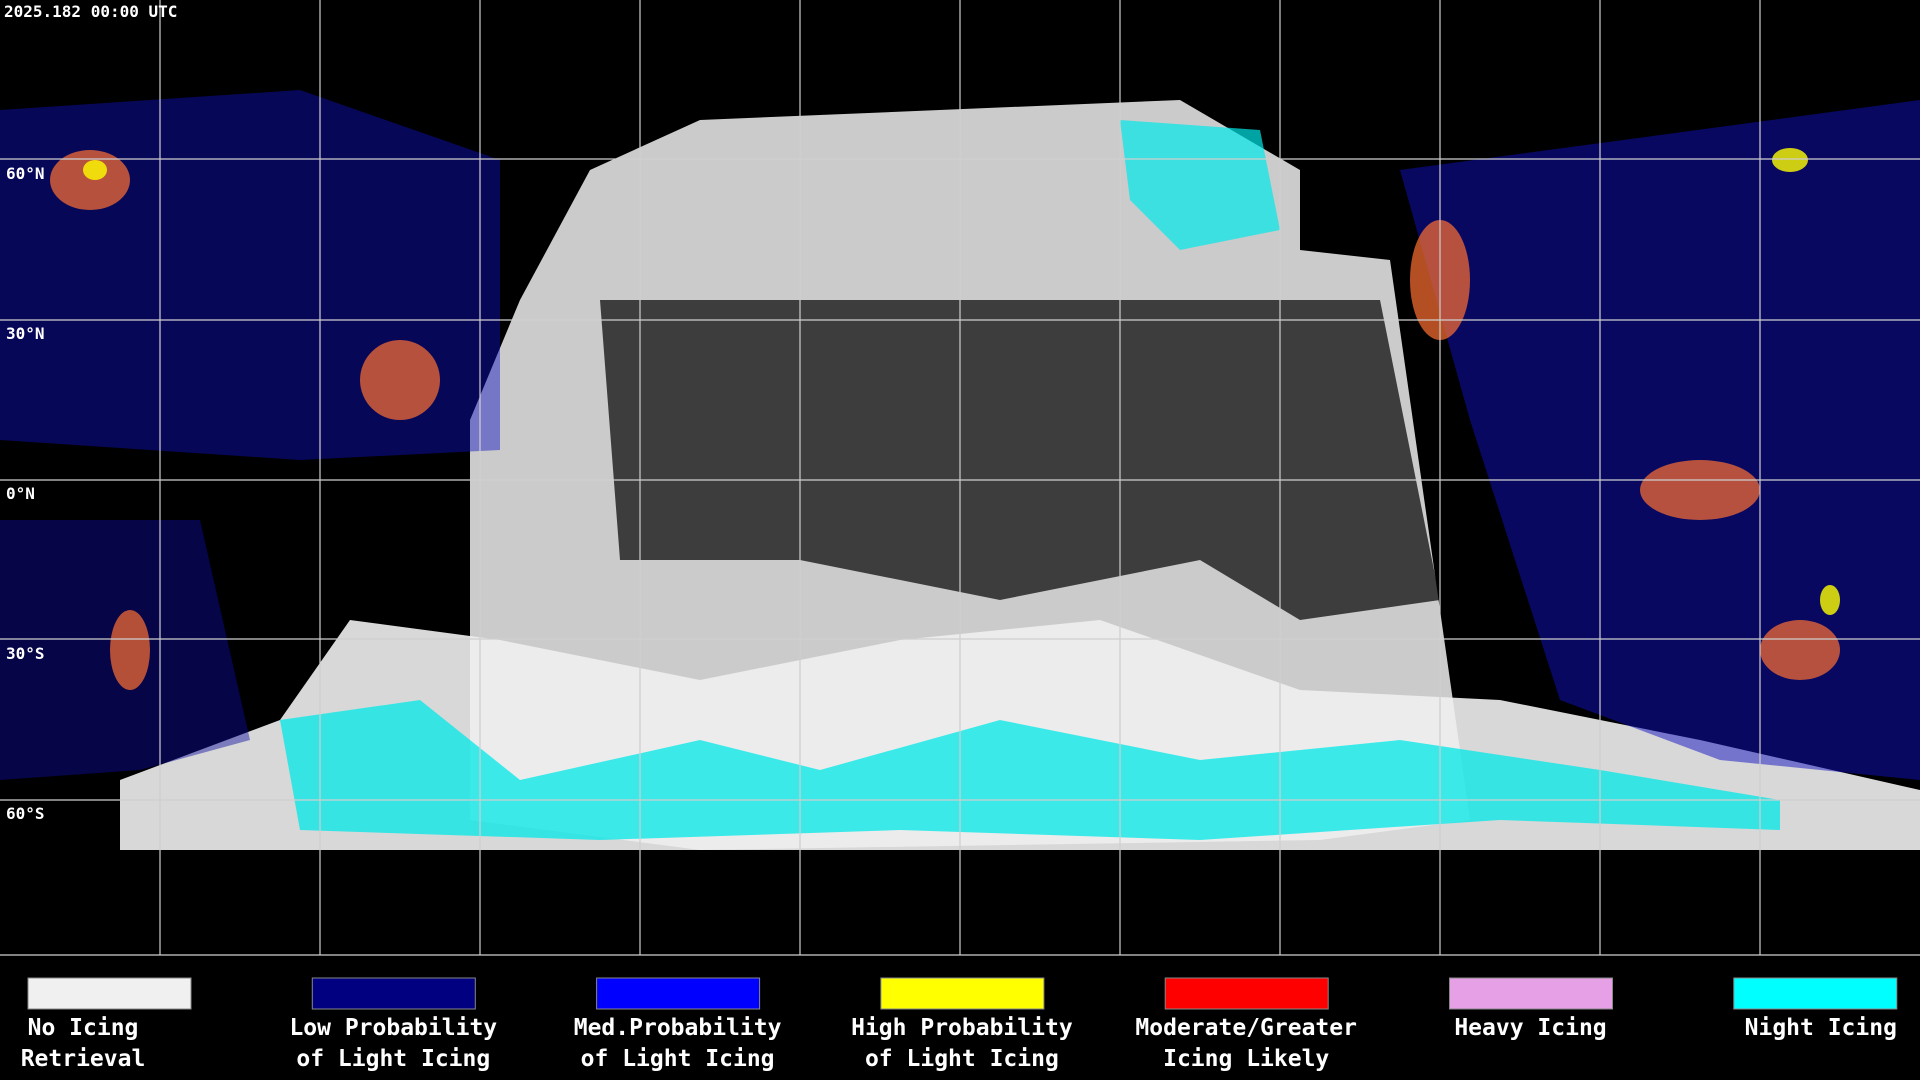 The image size is (1920, 1080). I want to click on lat-label: 60°N, so click(25, 173).